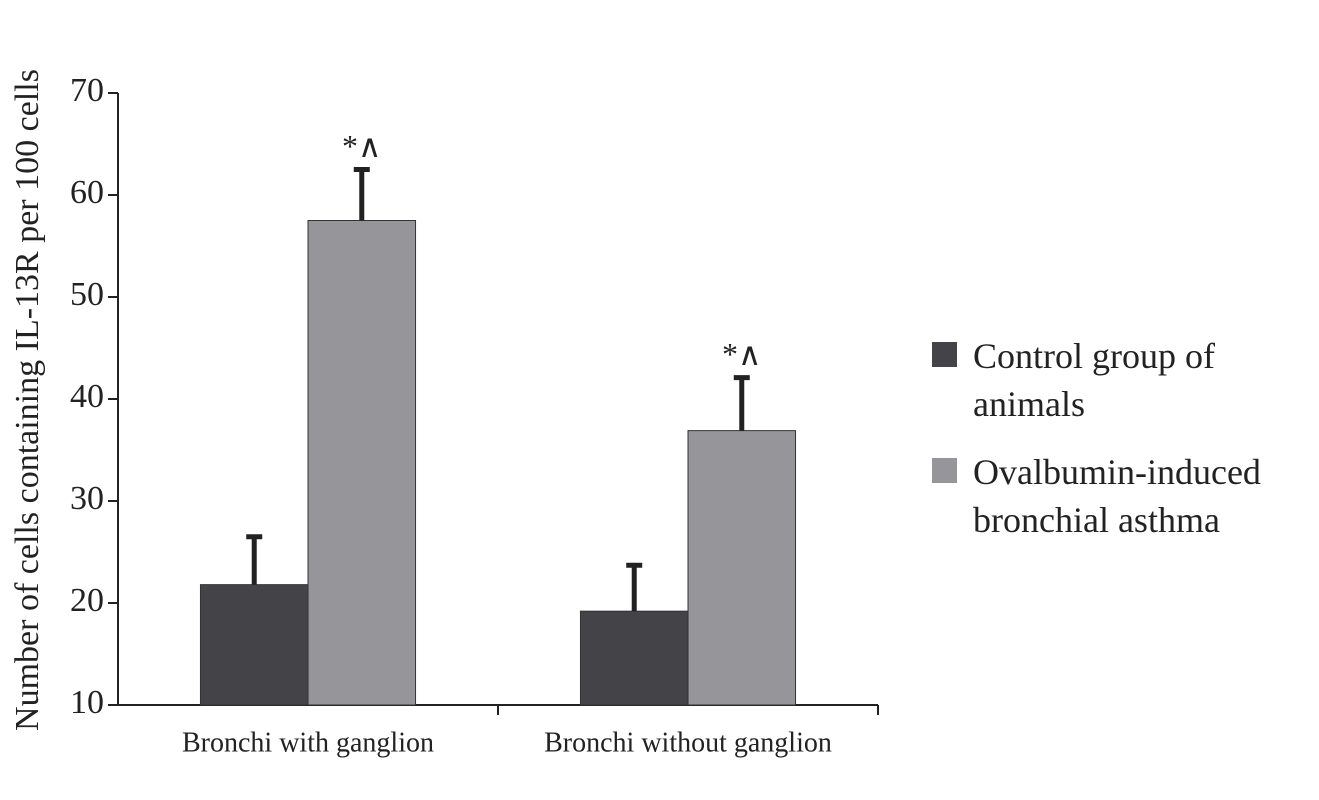 The height and width of the screenshot is (800, 1319). Describe the element at coordinates (1094, 380) in the screenshot. I see `legend-label: Control group of animals` at that location.